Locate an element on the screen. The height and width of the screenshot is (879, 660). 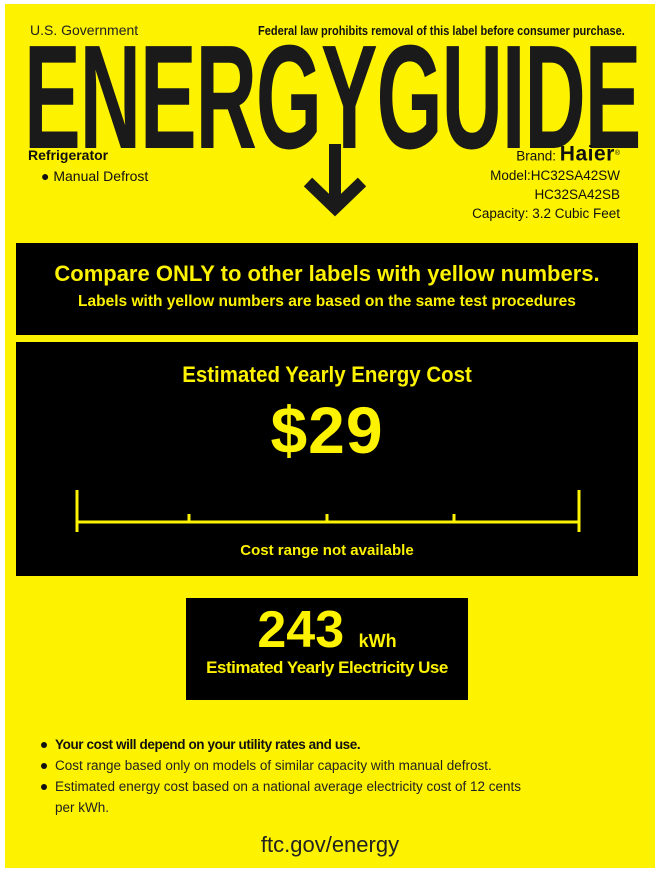
model-number: HC32SA42SB is located at coordinates (577, 194).